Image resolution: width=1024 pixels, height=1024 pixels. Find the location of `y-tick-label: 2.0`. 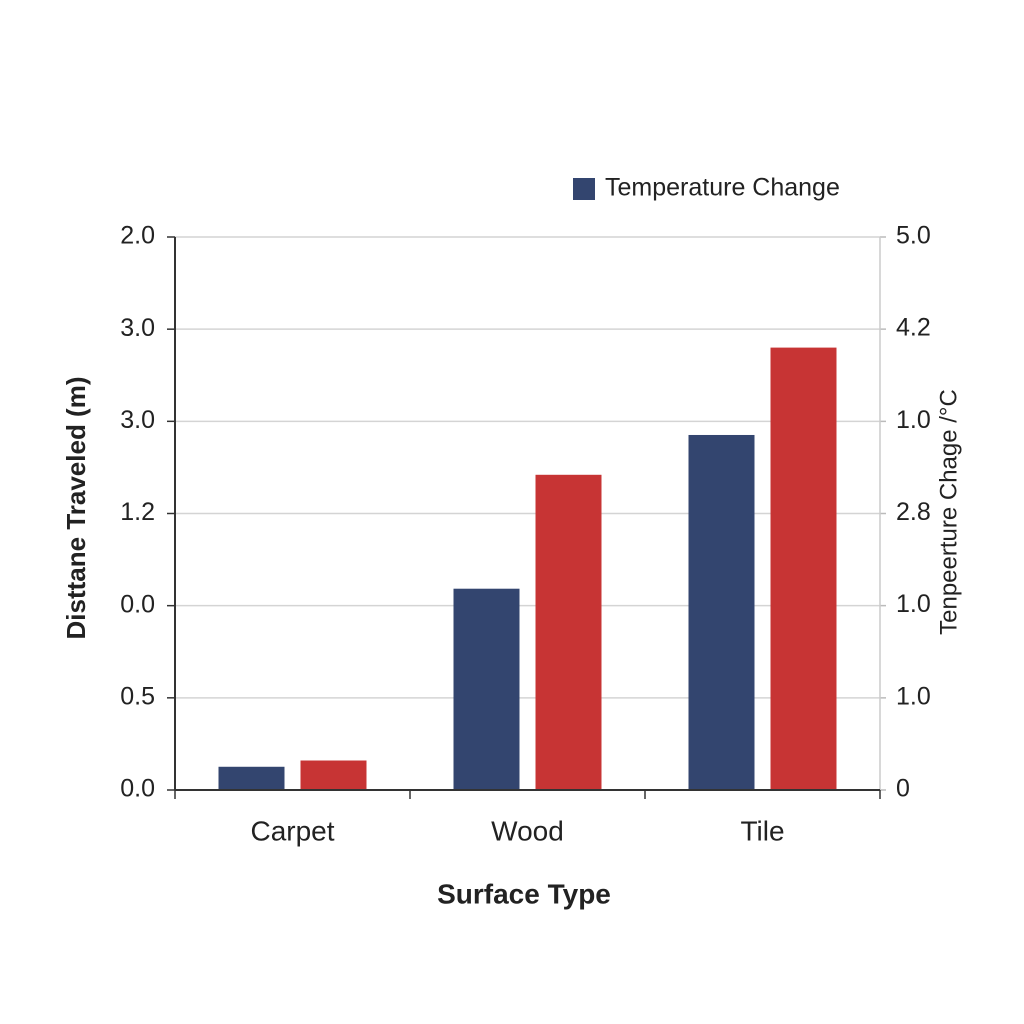

y-tick-label: 2.0 is located at coordinates (137, 236).